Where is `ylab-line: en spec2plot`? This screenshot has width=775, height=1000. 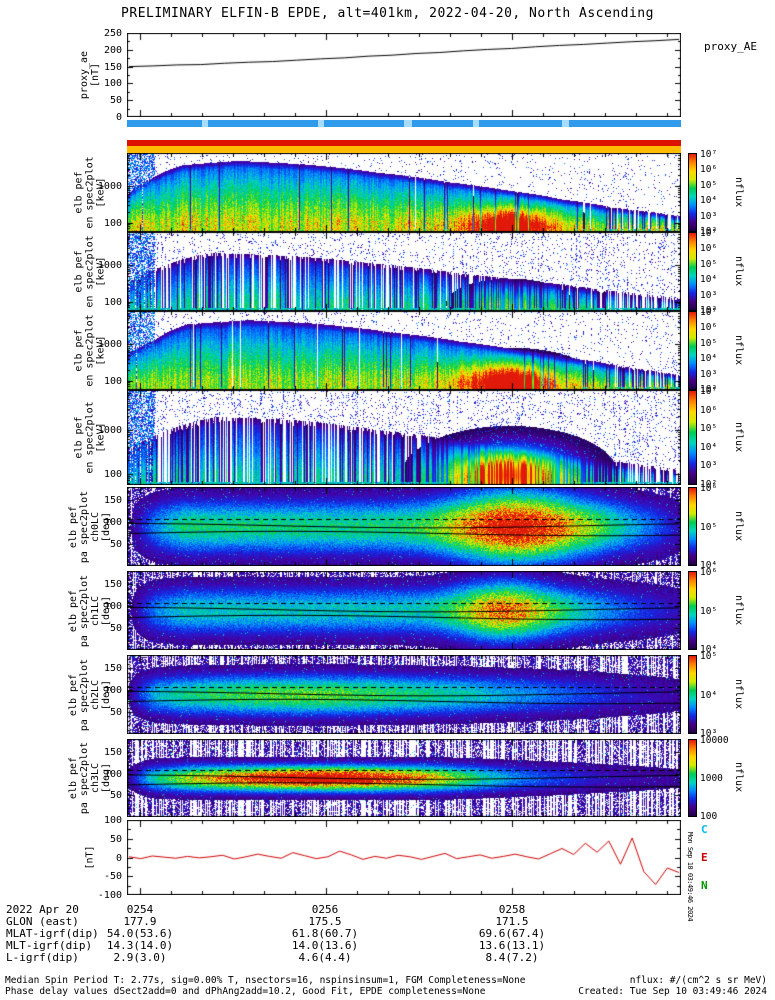
ylab-line: en spec2plot is located at coordinates (90, 437).